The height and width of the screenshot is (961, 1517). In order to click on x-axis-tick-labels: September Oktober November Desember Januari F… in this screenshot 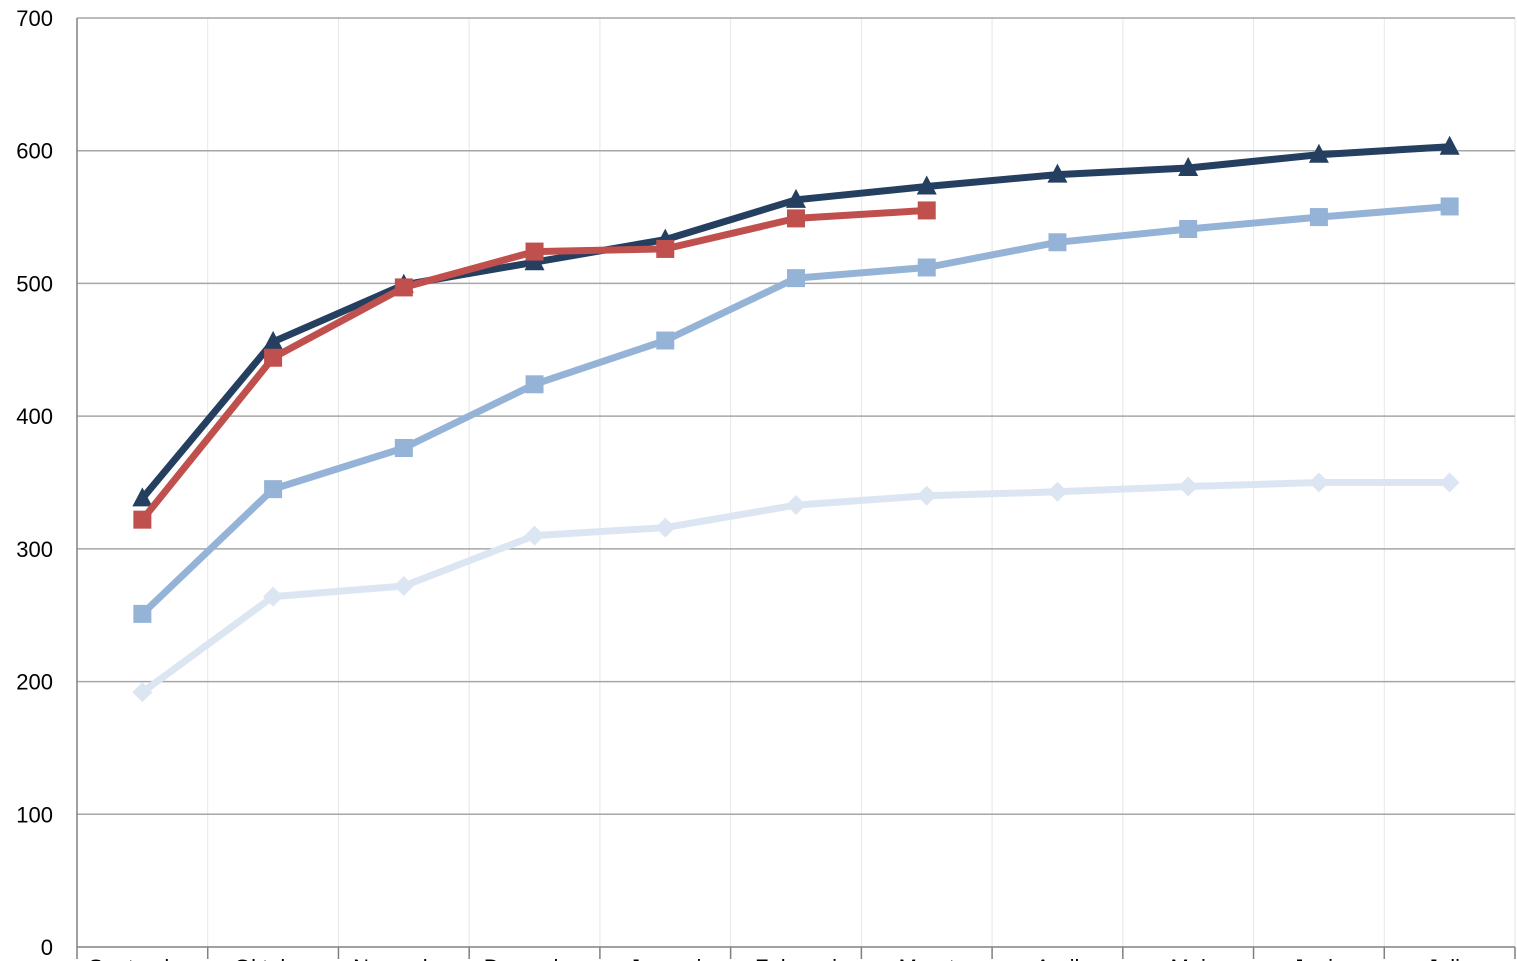, I will do `click(781, 958)`.